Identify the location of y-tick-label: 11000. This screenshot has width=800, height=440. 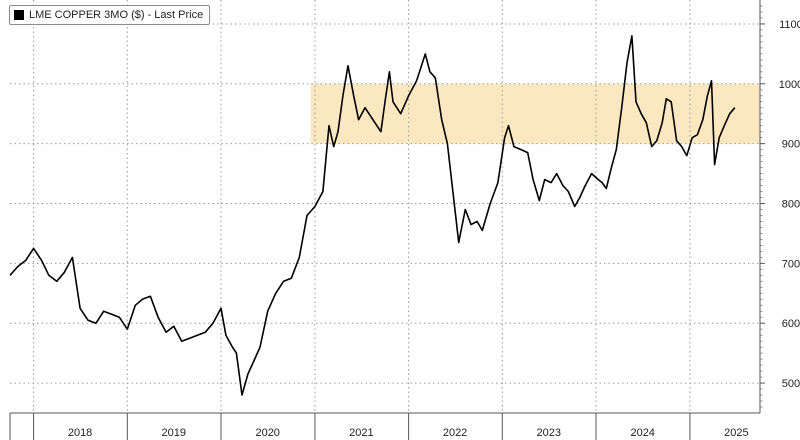
(789, 25).